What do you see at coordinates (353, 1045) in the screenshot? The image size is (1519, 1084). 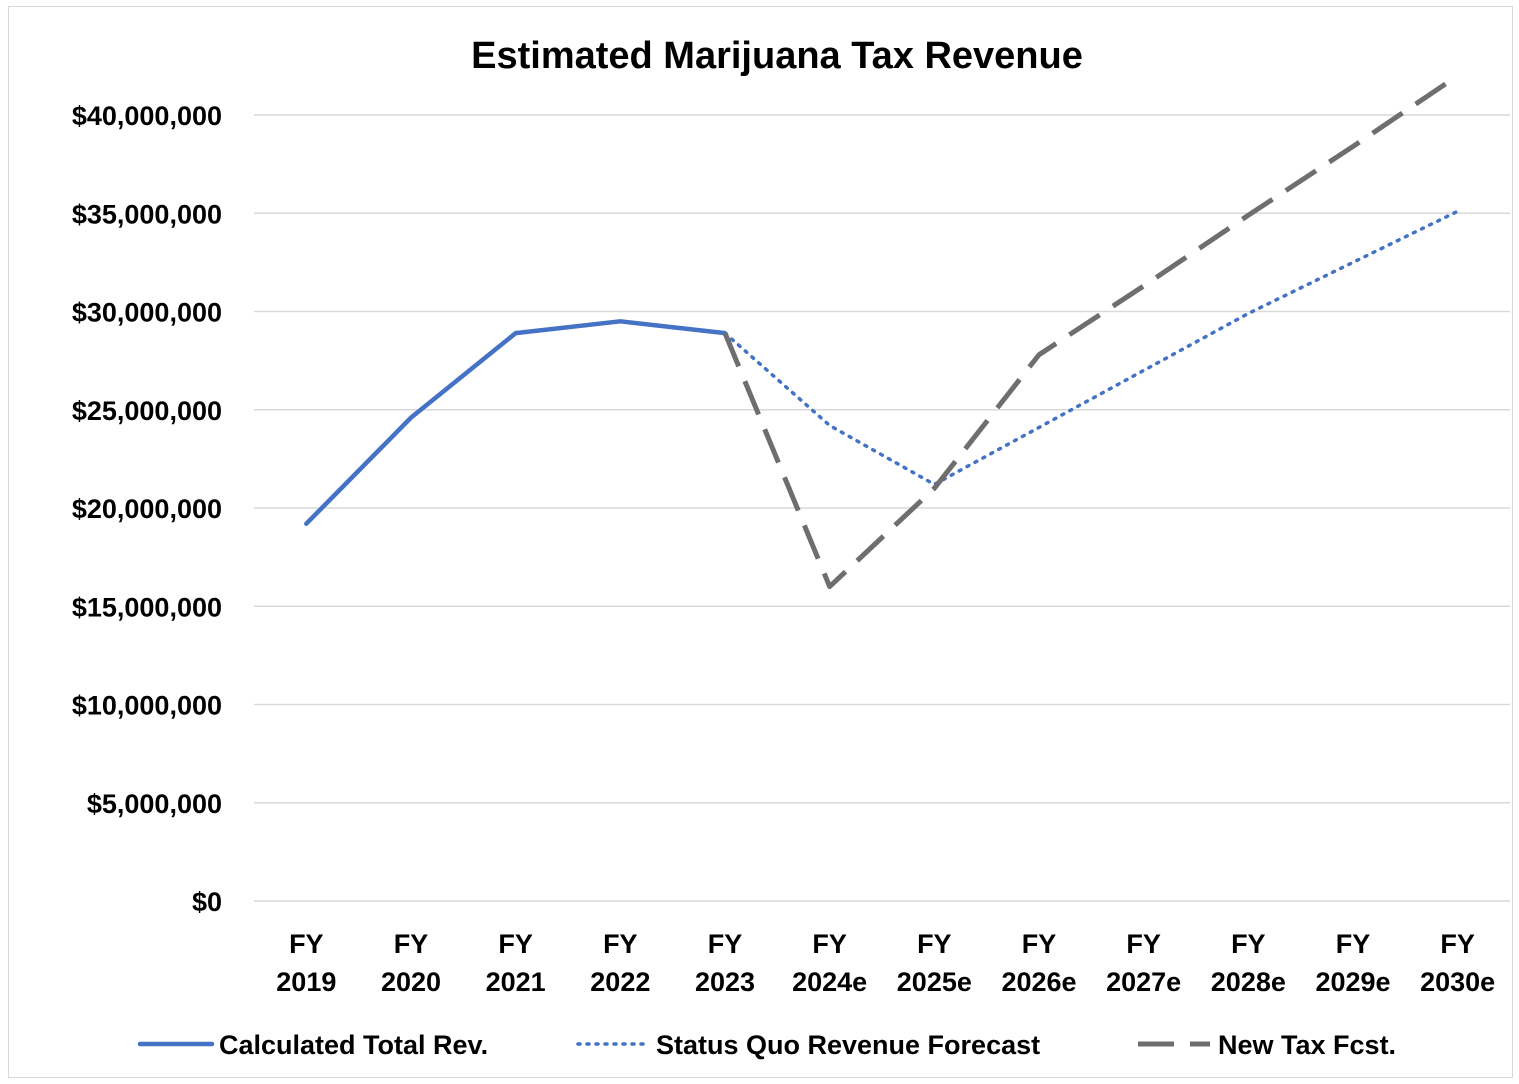 I see `legend-label: Calculated Total Rev.` at bounding box center [353, 1045].